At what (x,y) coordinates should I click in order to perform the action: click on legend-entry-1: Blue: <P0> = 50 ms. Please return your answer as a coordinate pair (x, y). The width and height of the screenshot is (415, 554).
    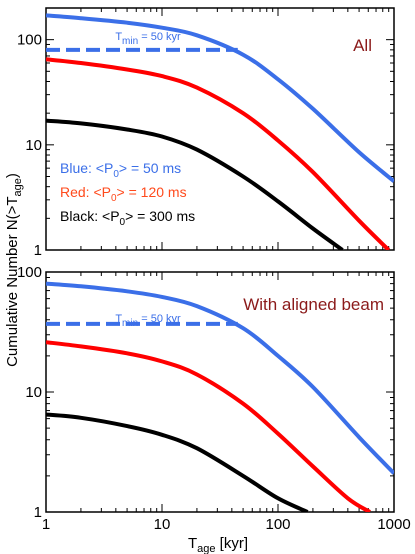
    Looking at the image, I should click on (120, 170).